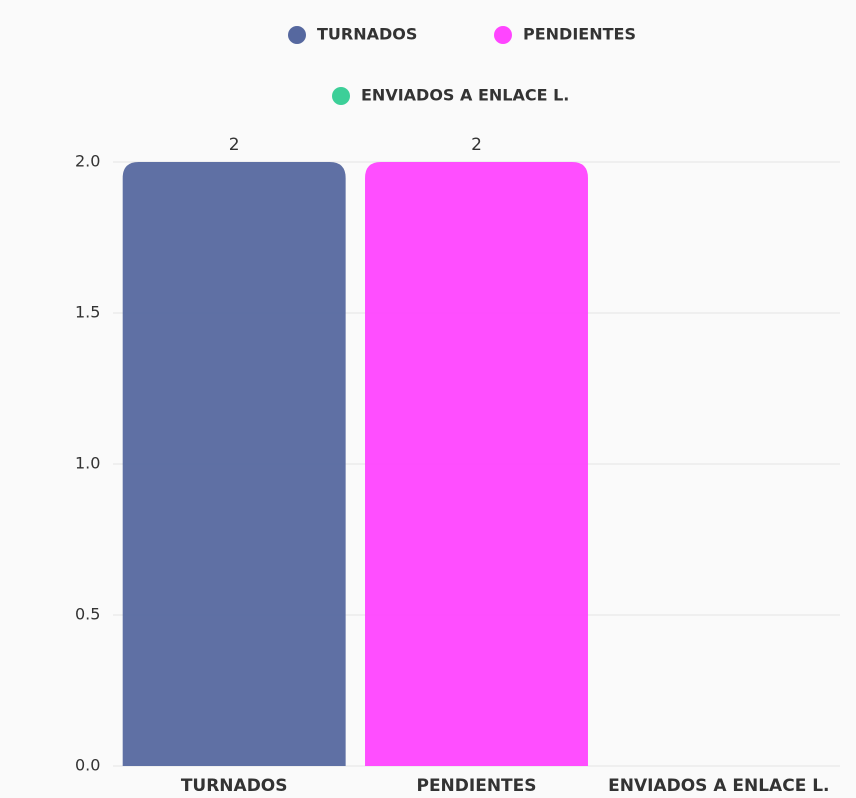 The image size is (856, 798). What do you see at coordinates (87, 765) in the screenshot?
I see `y-tick-label: 0.0` at bounding box center [87, 765].